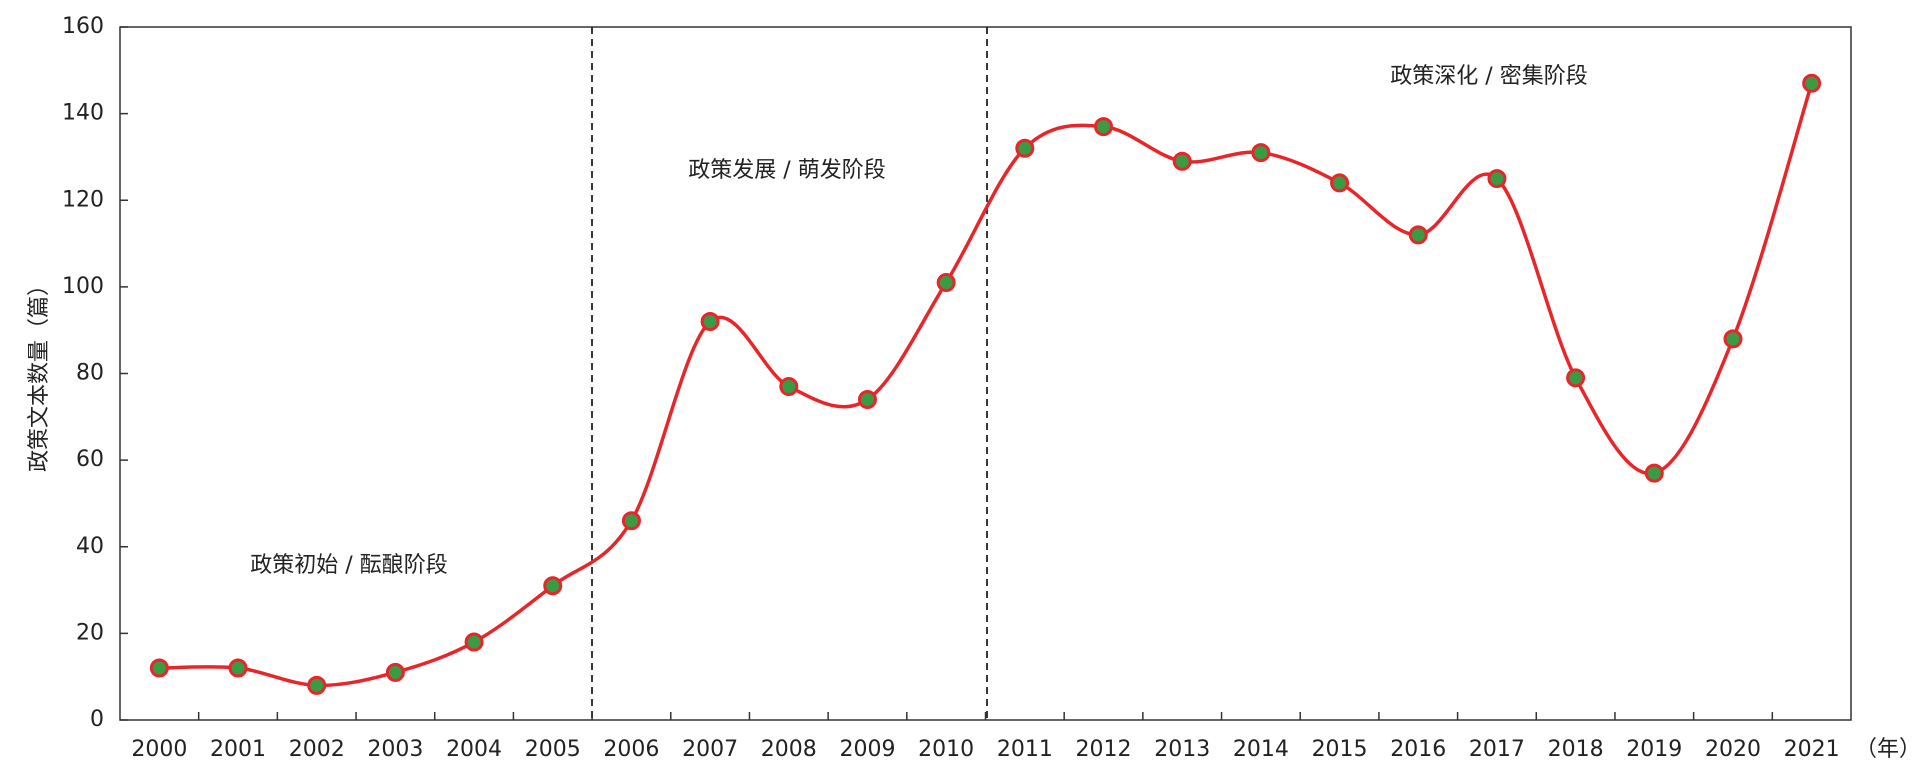  I want to click on x-tick-label: 2003, so click(395, 749).